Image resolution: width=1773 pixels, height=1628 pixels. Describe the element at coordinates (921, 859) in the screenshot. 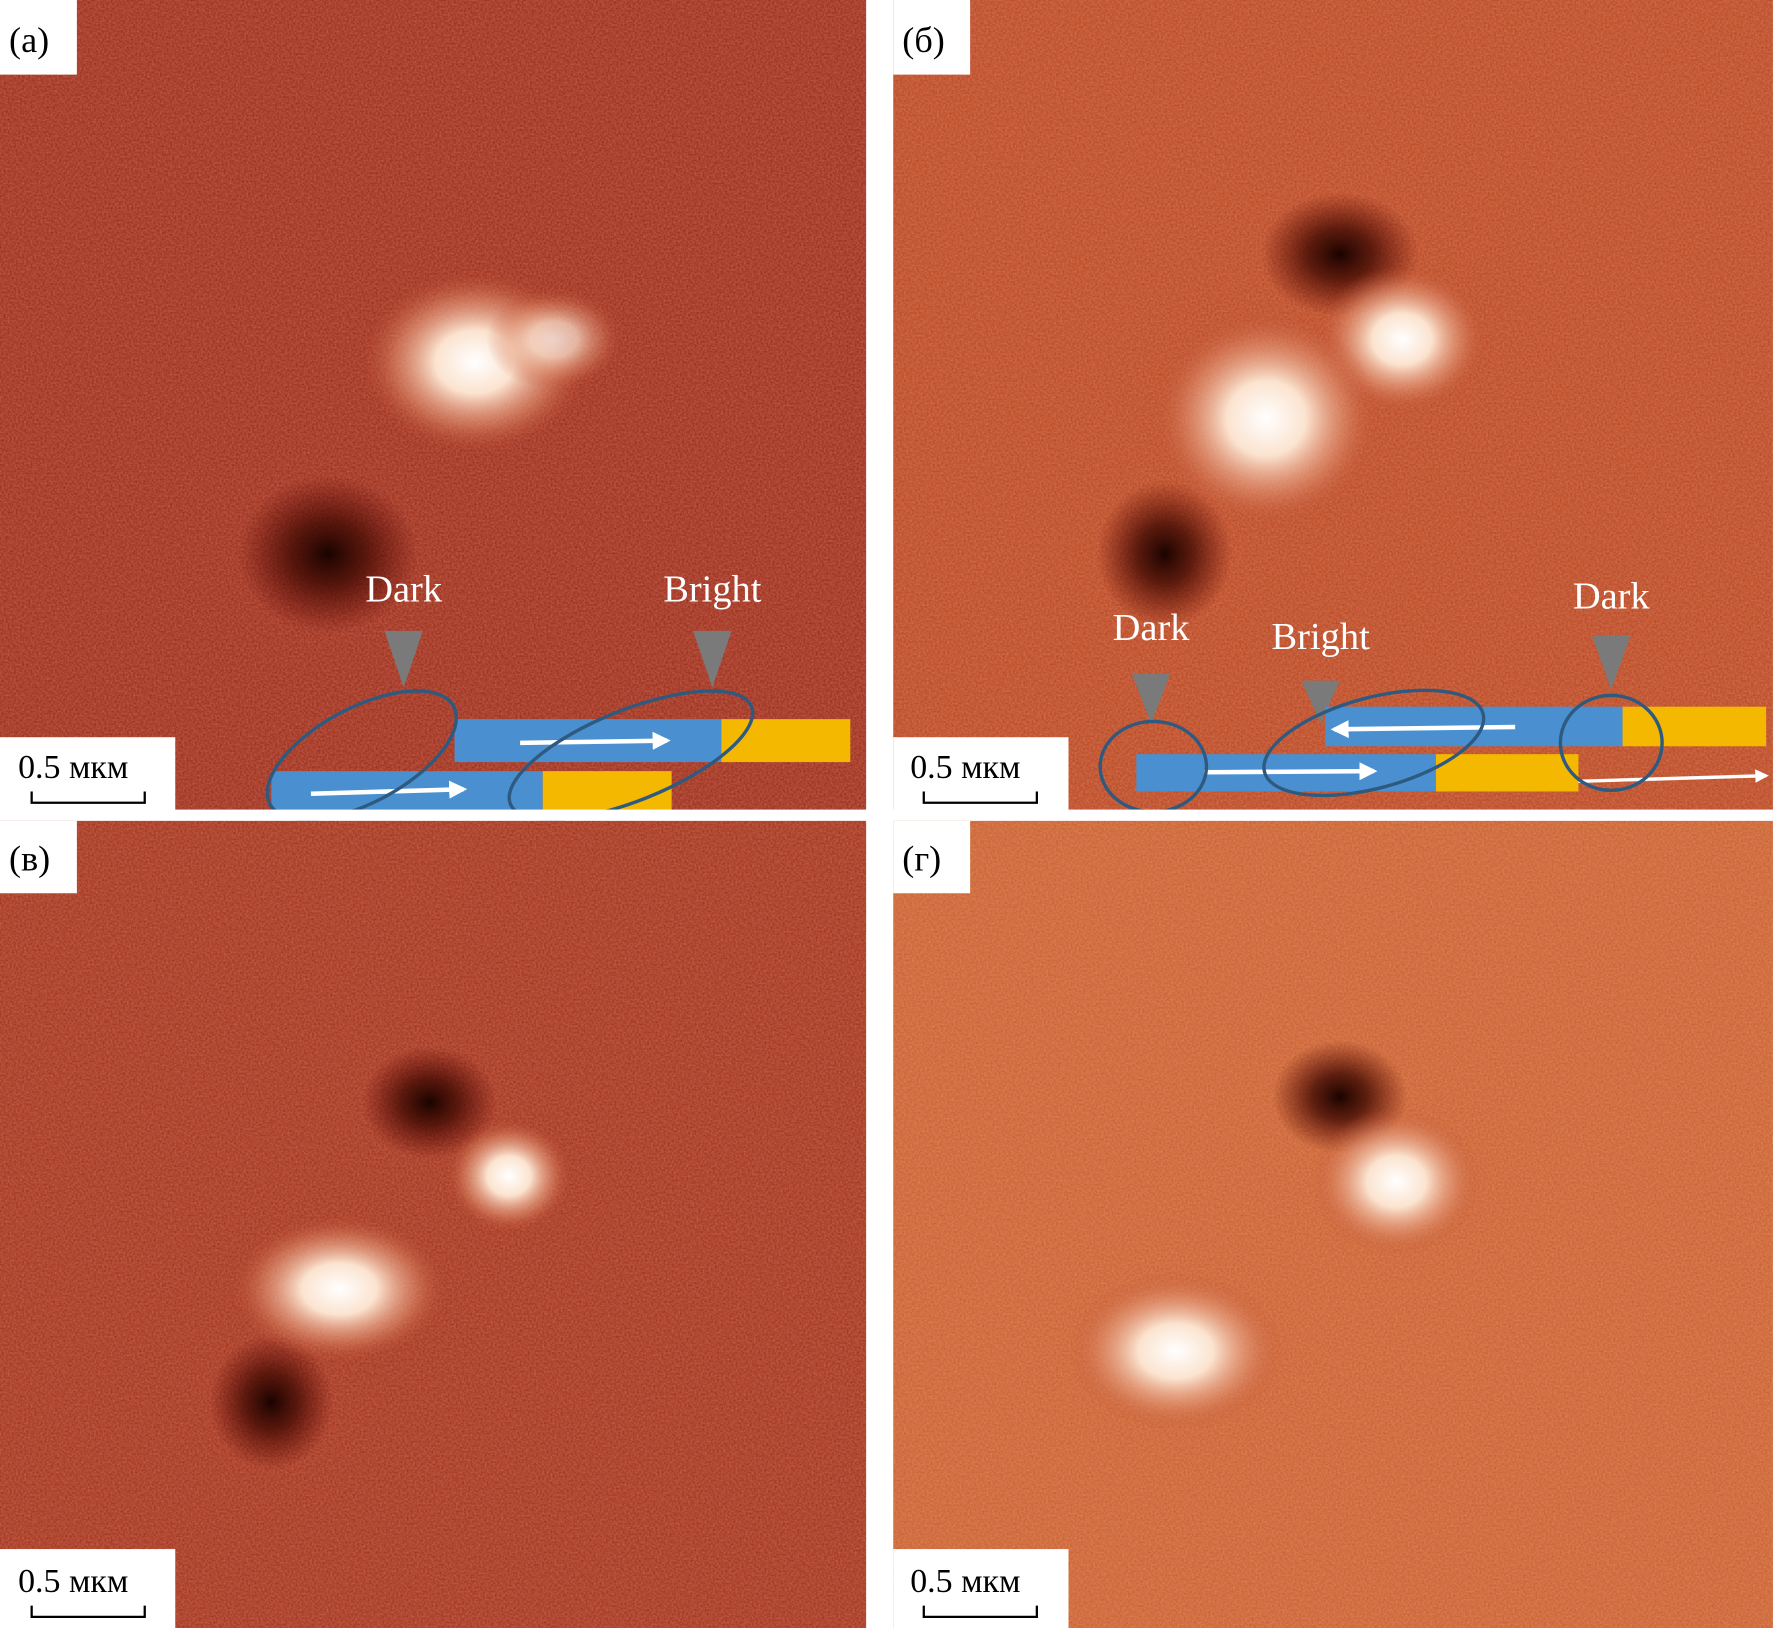

I see `panel-label: (г)` at that location.